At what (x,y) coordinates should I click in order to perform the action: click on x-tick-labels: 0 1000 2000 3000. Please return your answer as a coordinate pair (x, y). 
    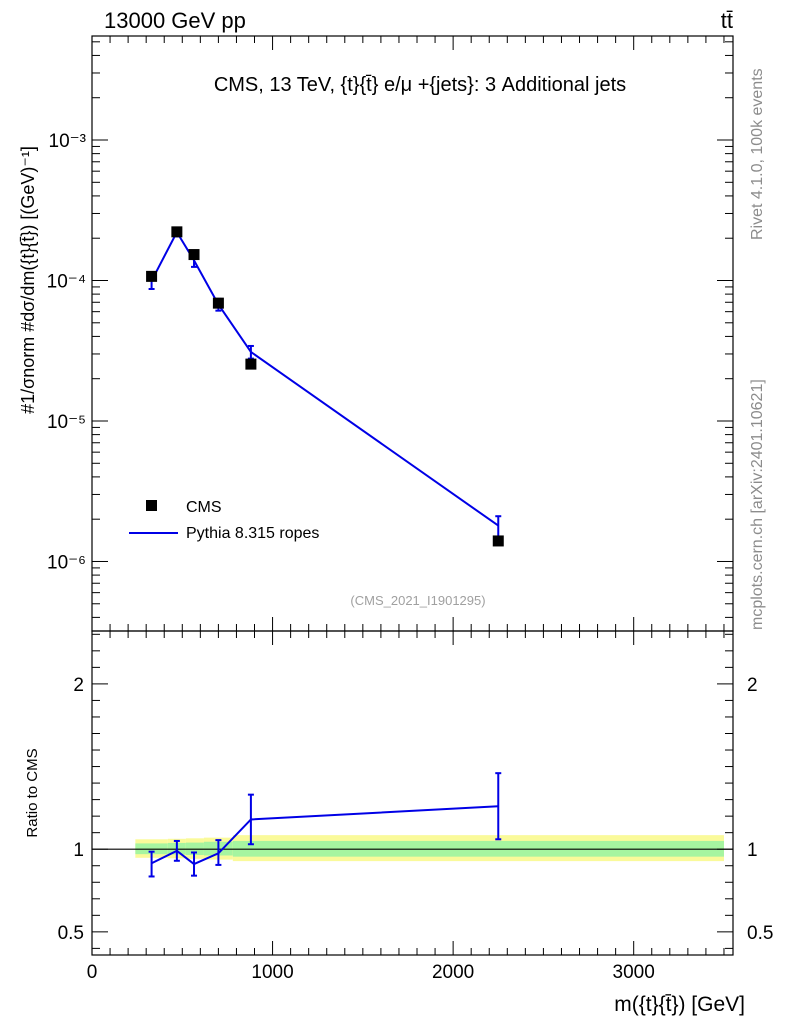
    Looking at the image, I should click on (371, 972).